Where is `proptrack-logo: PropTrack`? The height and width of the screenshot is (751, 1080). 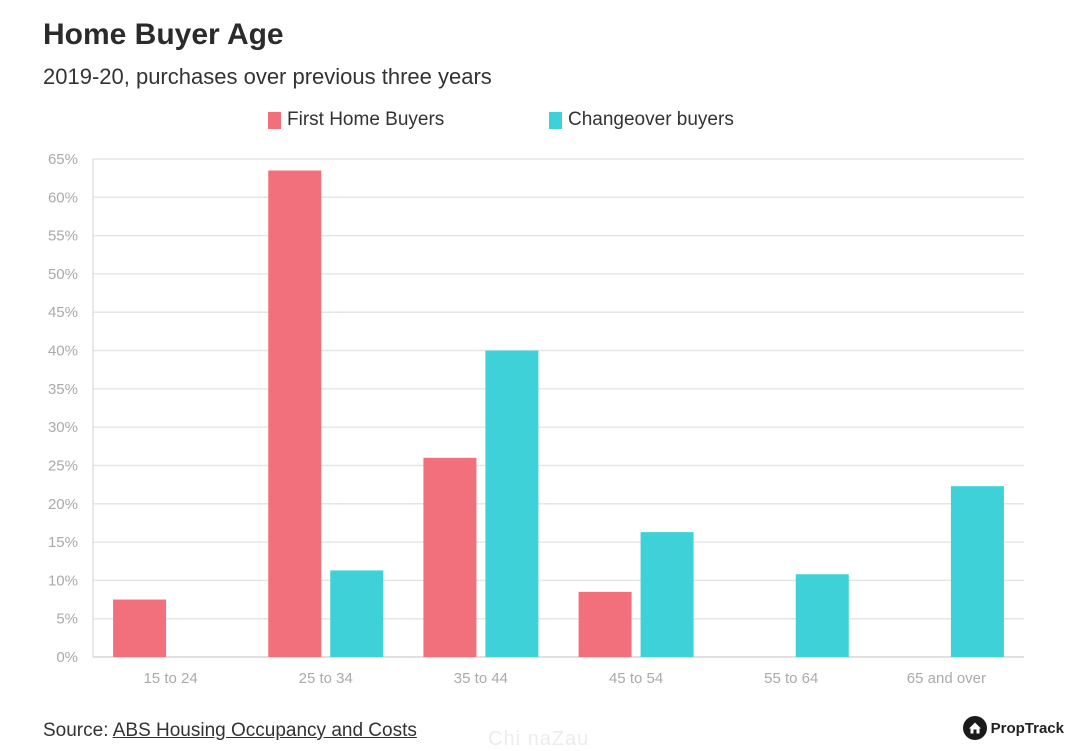 proptrack-logo: PropTrack is located at coordinates (1013, 728).